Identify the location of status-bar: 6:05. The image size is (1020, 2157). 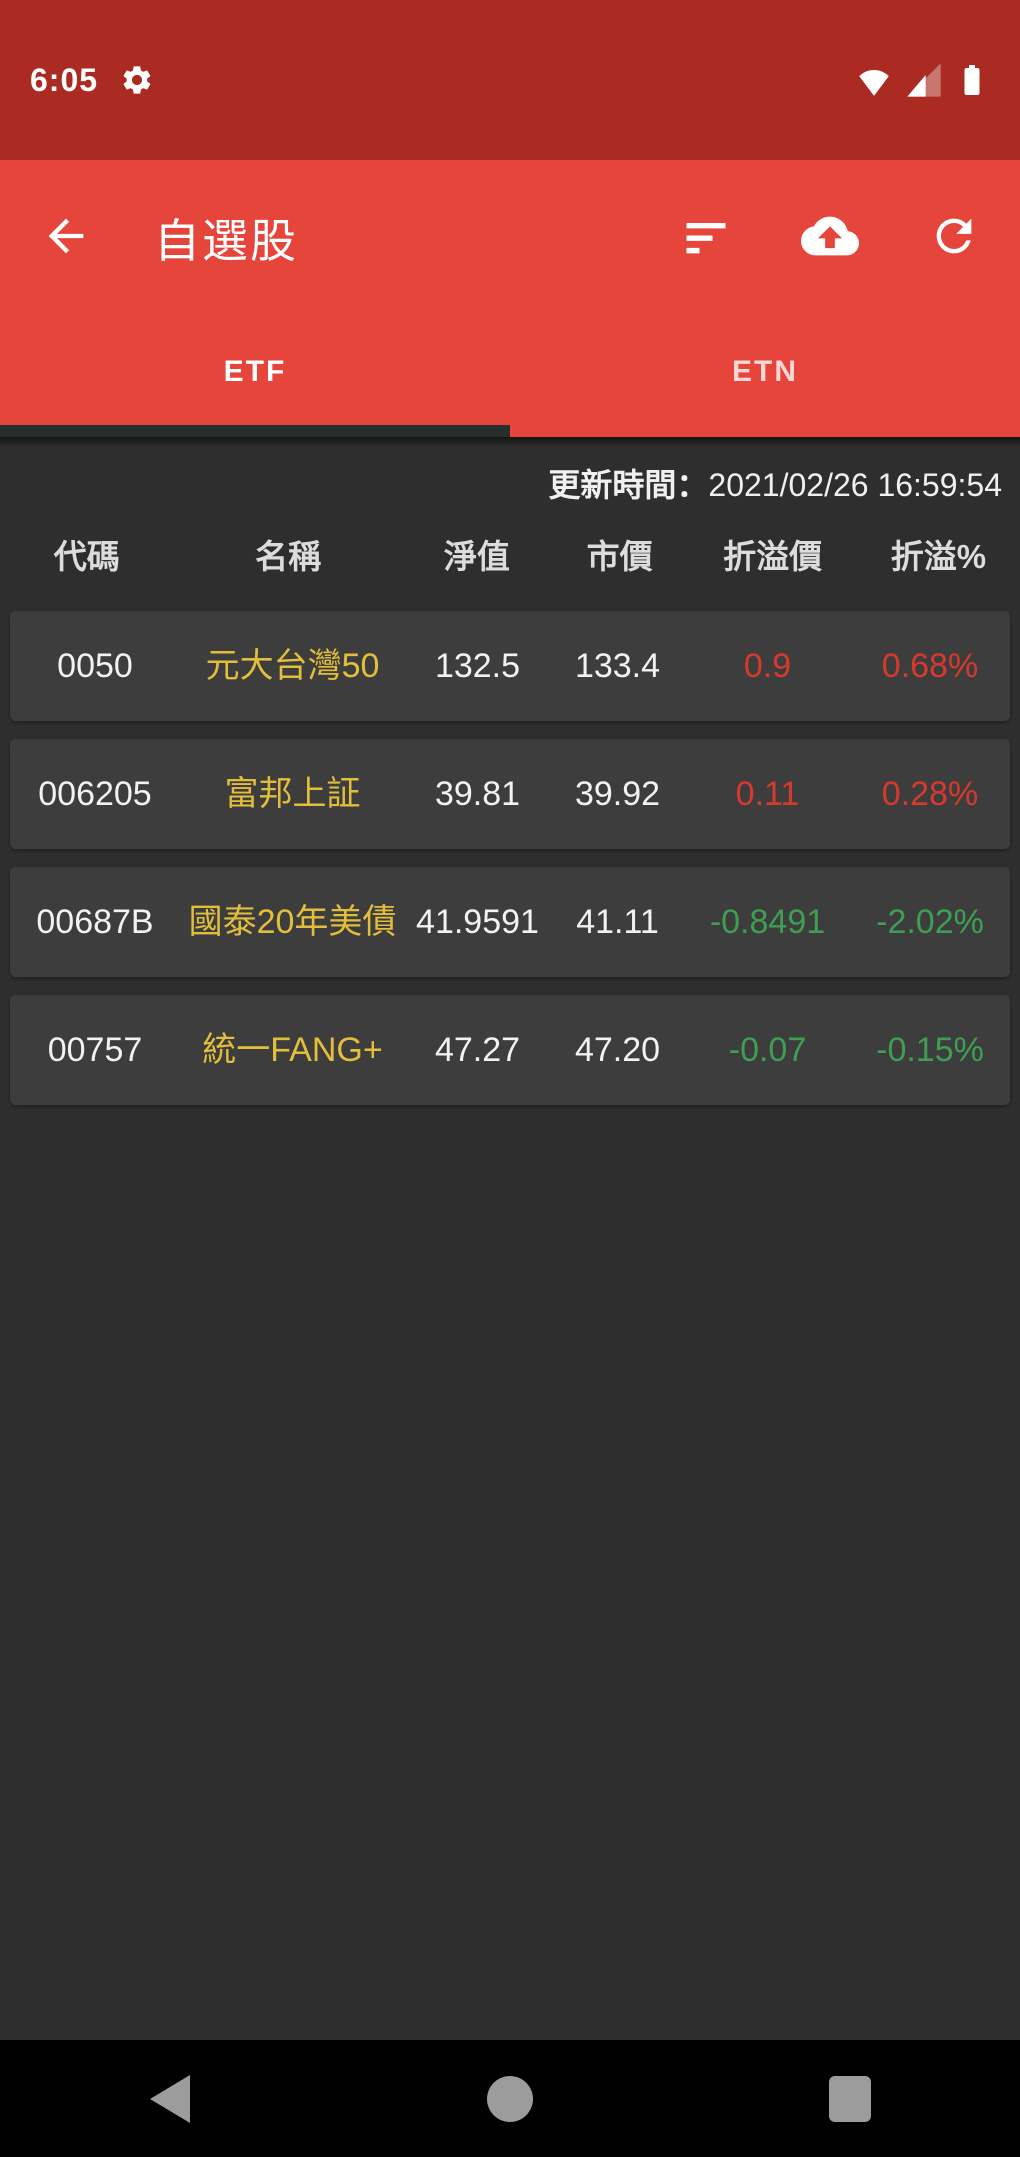
(510, 80).